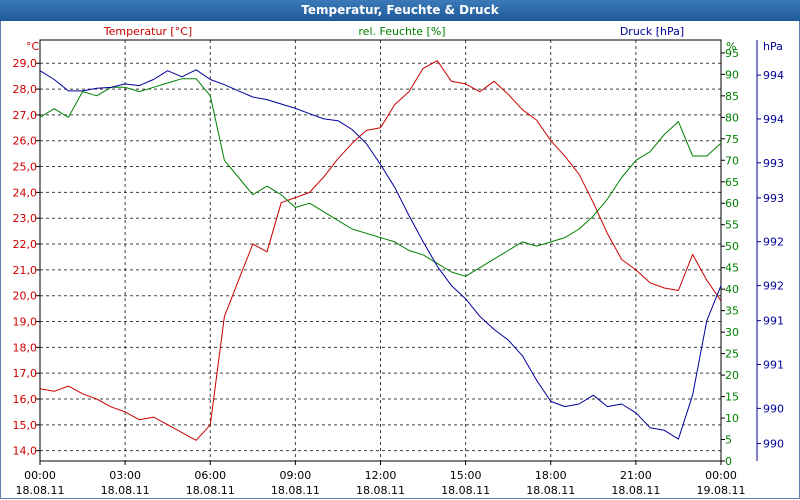 The width and height of the screenshot is (800, 500). What do you see at coordinates (381, 475) in the screenshot?
I see `time-tick-label: 12:00` at bounding box center [381, 475].